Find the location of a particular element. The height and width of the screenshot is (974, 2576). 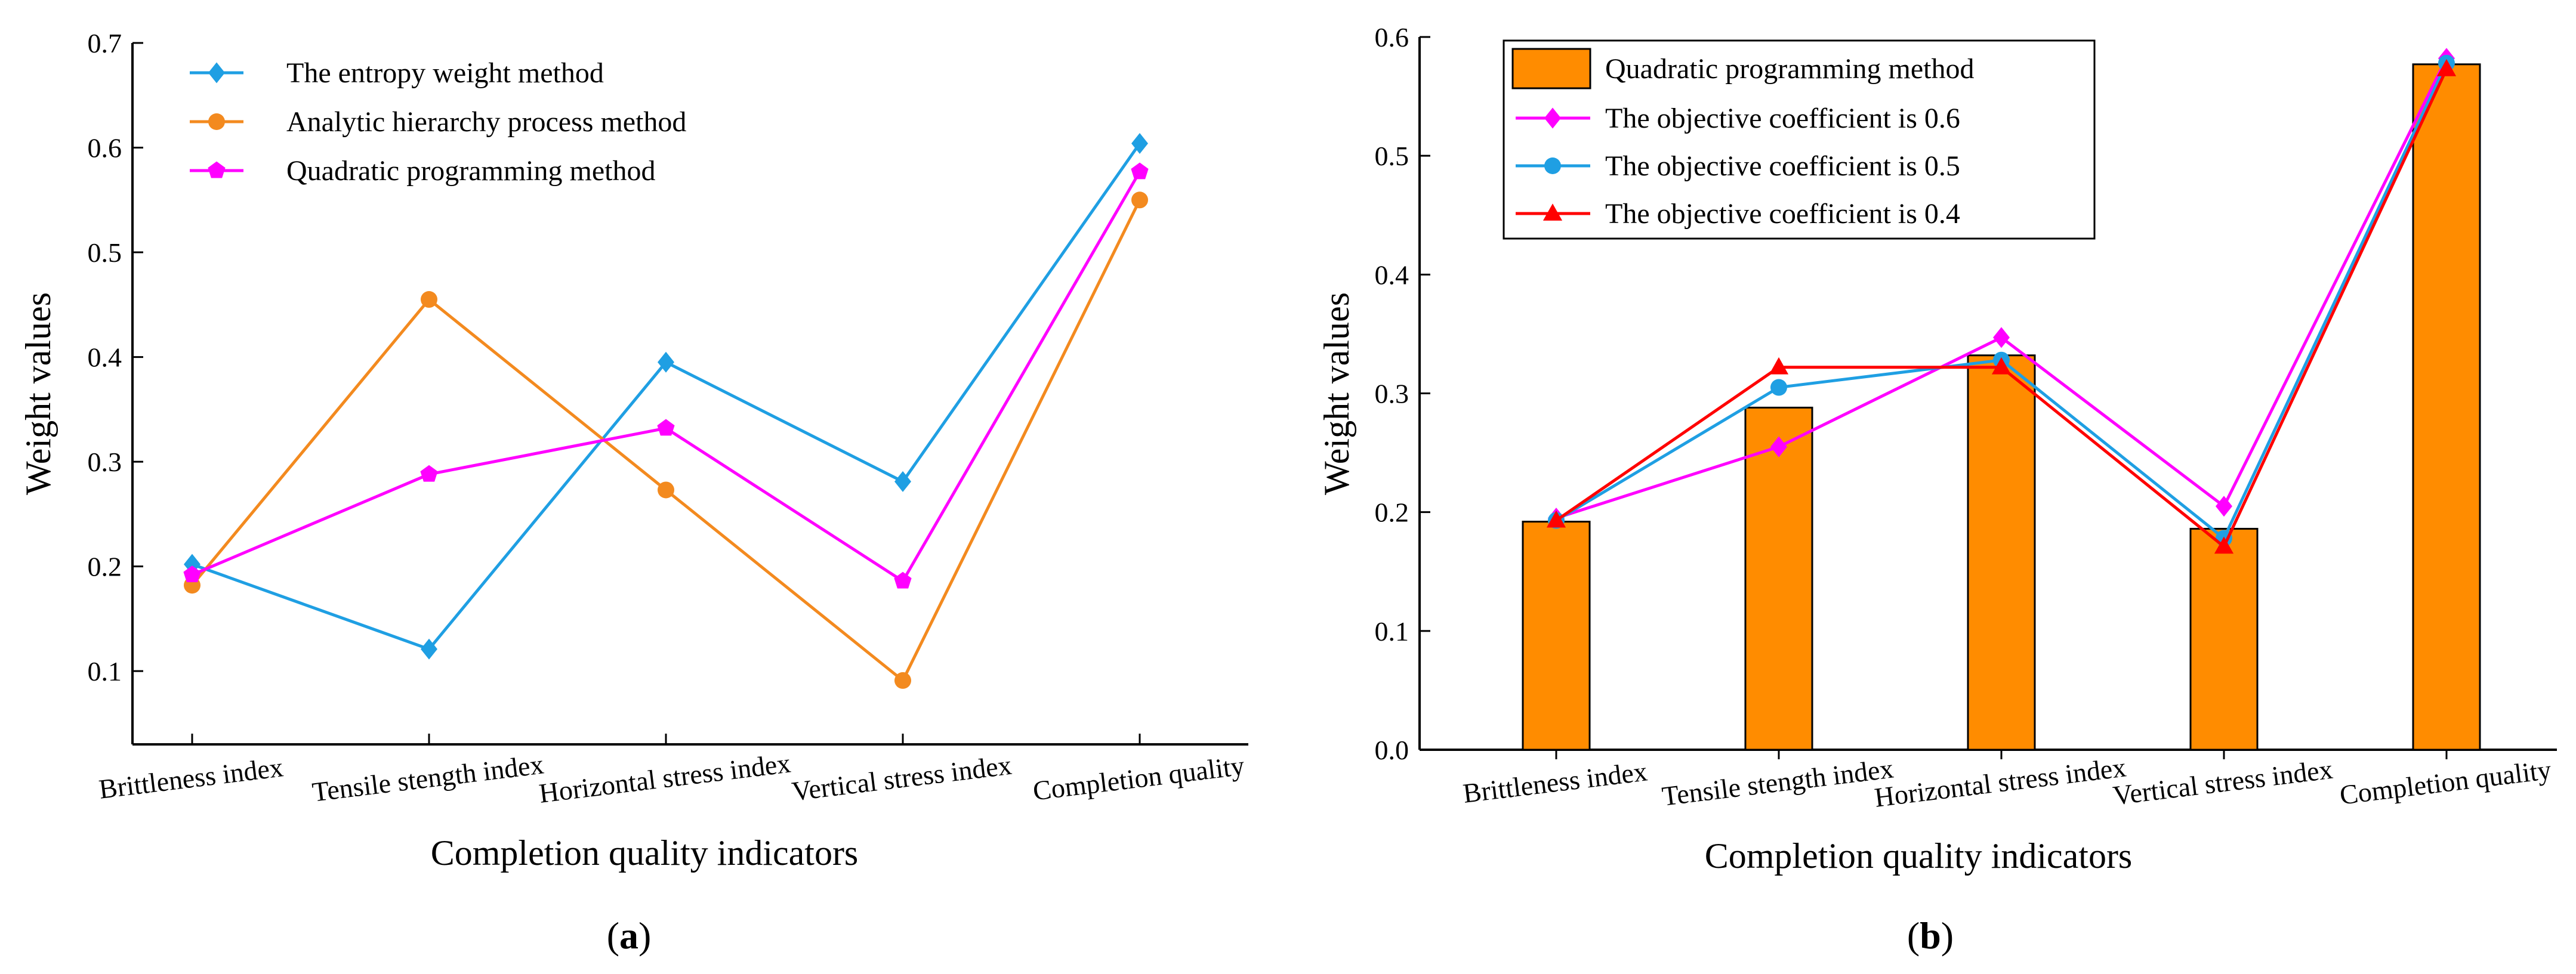

panel-a-legend-label: Analytic hierarchy process method is located at coordinates (486, 122).